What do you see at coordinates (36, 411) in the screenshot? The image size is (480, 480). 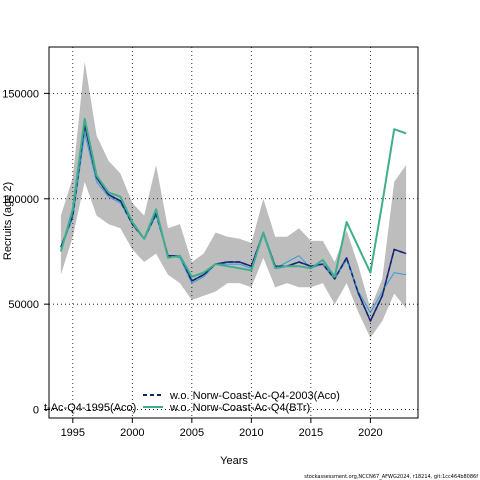 I see `y-tick-label-0: 0` at bounding box center [36, 411].